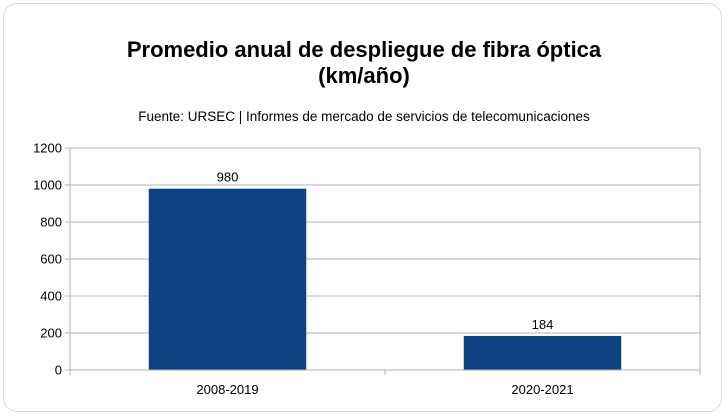 The image size is (728, 420). I want to click on y-tick-label: 600, so click(51, 259).